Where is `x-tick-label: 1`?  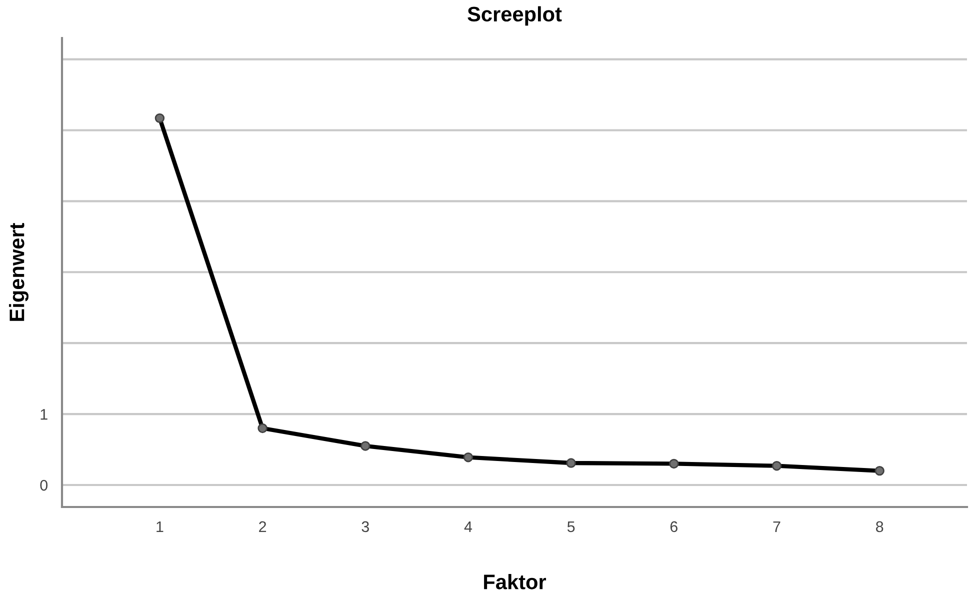 x-tick-label: 1 is located at coordinates (160, 526).